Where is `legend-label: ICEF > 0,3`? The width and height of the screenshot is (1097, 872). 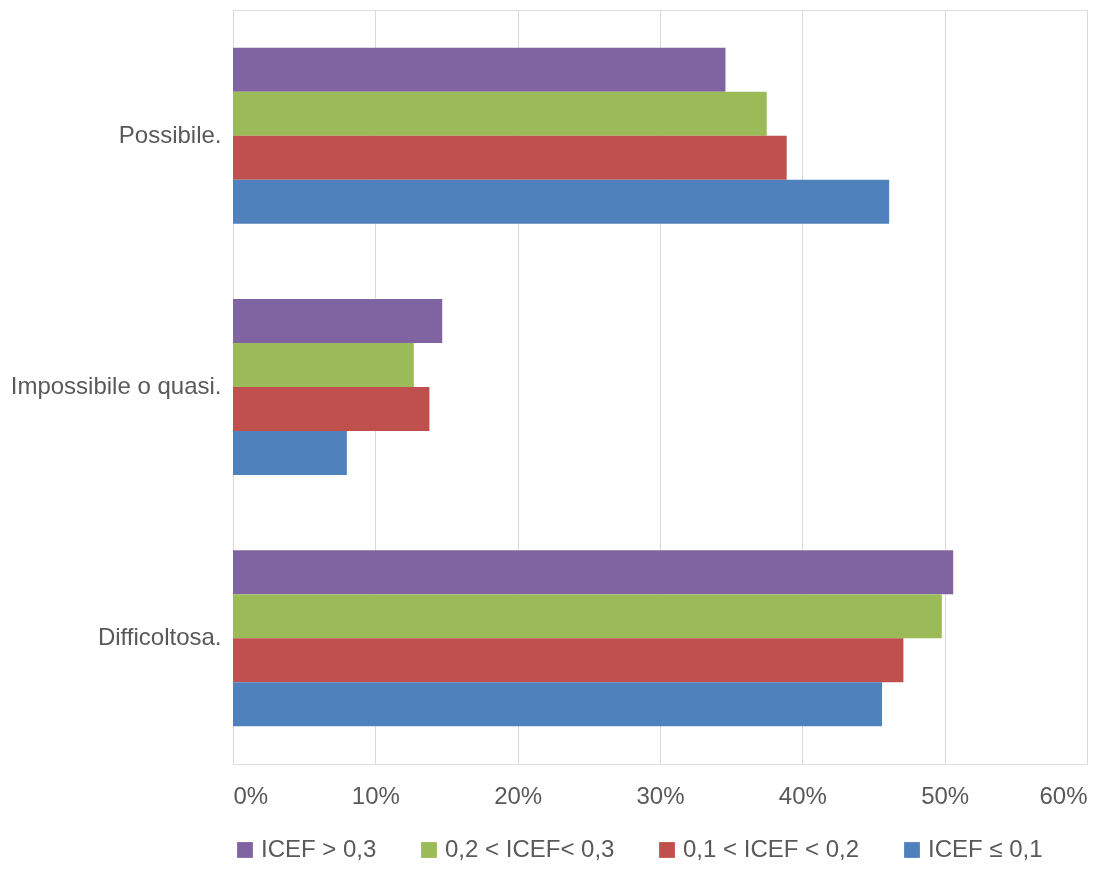 legend-label: ICEF > 0,3 is located at coordinates (319, 848).